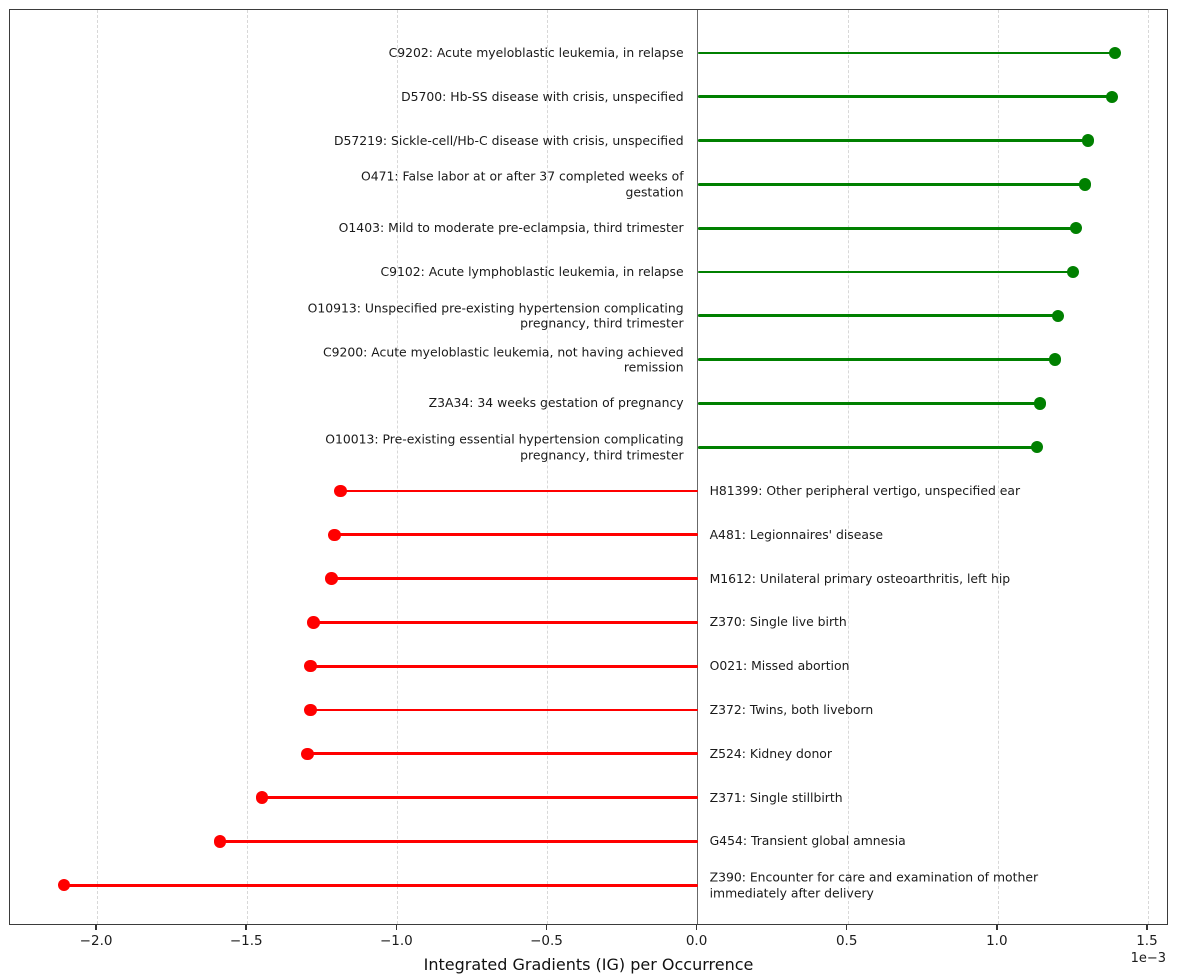 The width and height of the screenshot is (1178, 980). I want to click on axis-scale-offset: 1e−3, so click(1148, 958).